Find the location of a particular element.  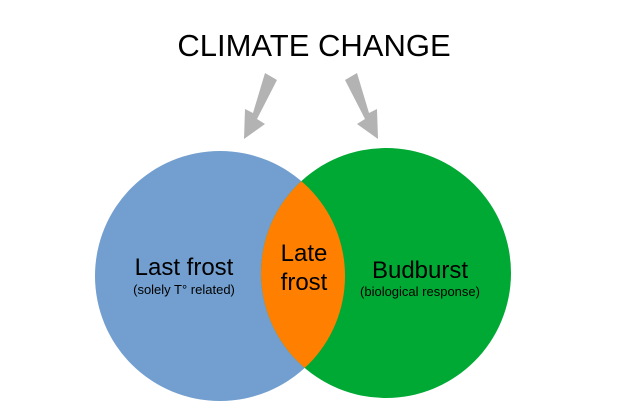

arrow-down-left-icon is located at coordinates (361, 106).